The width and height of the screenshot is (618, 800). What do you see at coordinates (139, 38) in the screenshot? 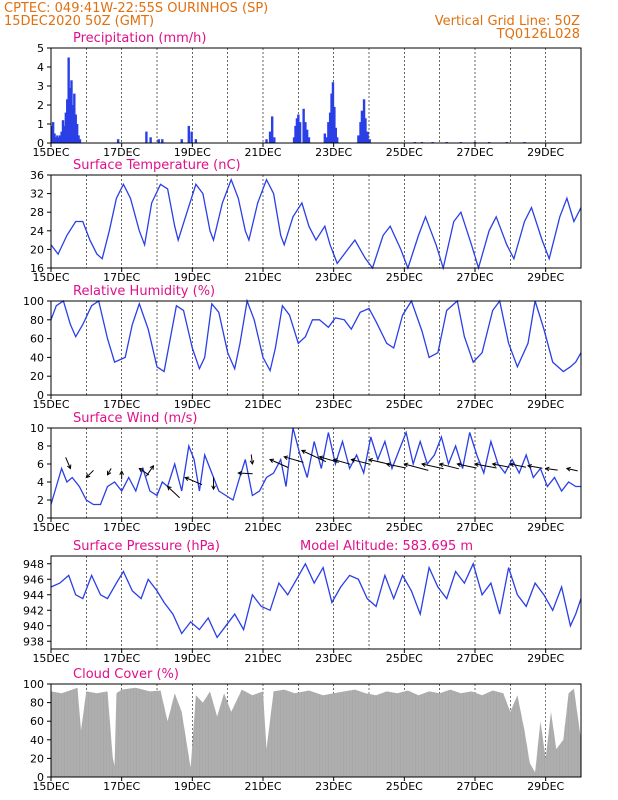
I see `panel-title: Precipitation (mm/h)` at bounding box center [139, 38].